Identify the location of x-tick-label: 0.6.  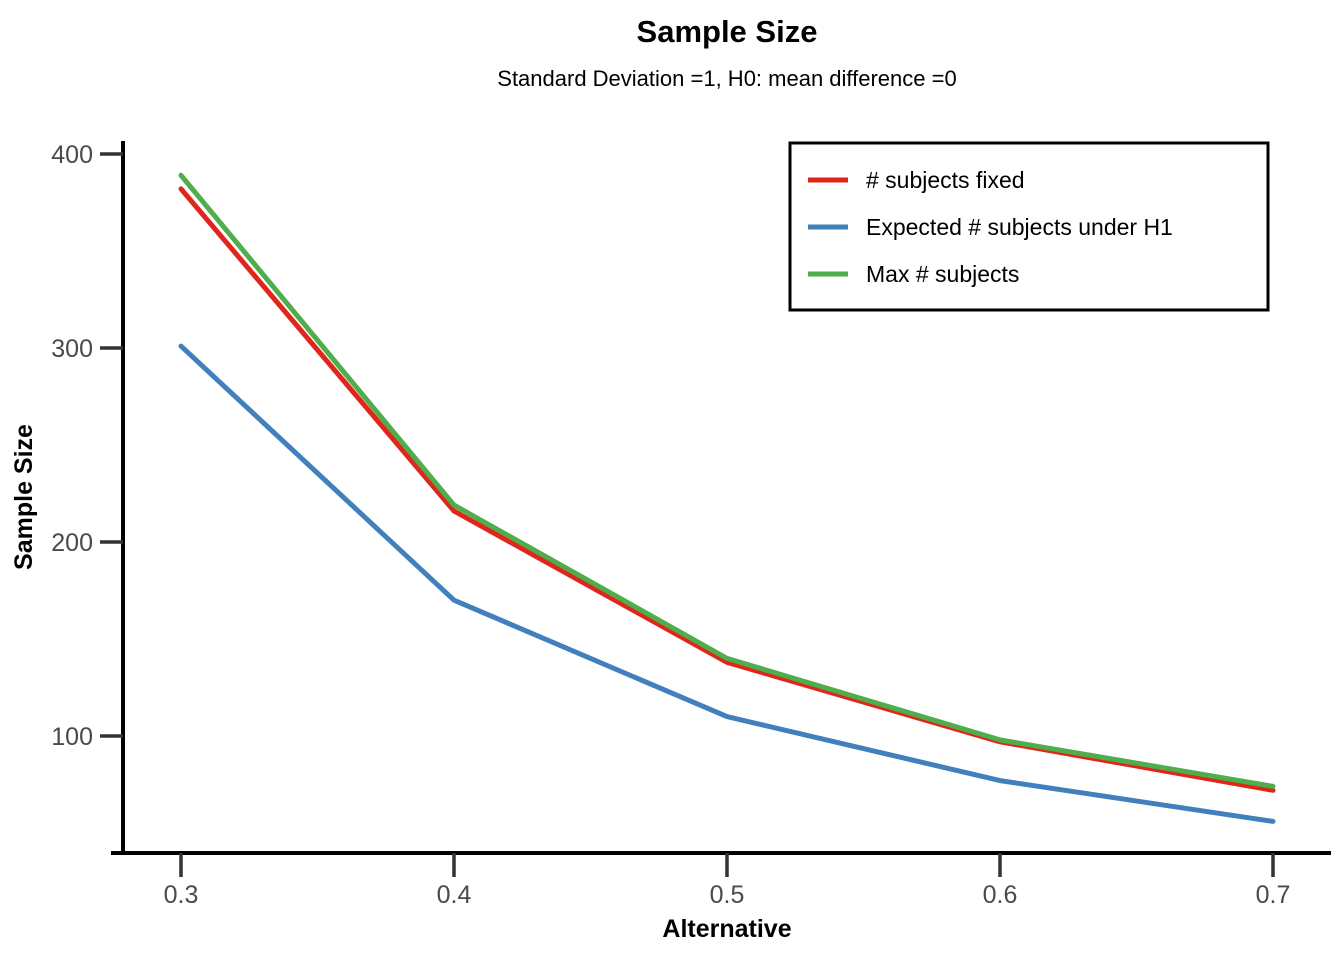
(1000, 895).